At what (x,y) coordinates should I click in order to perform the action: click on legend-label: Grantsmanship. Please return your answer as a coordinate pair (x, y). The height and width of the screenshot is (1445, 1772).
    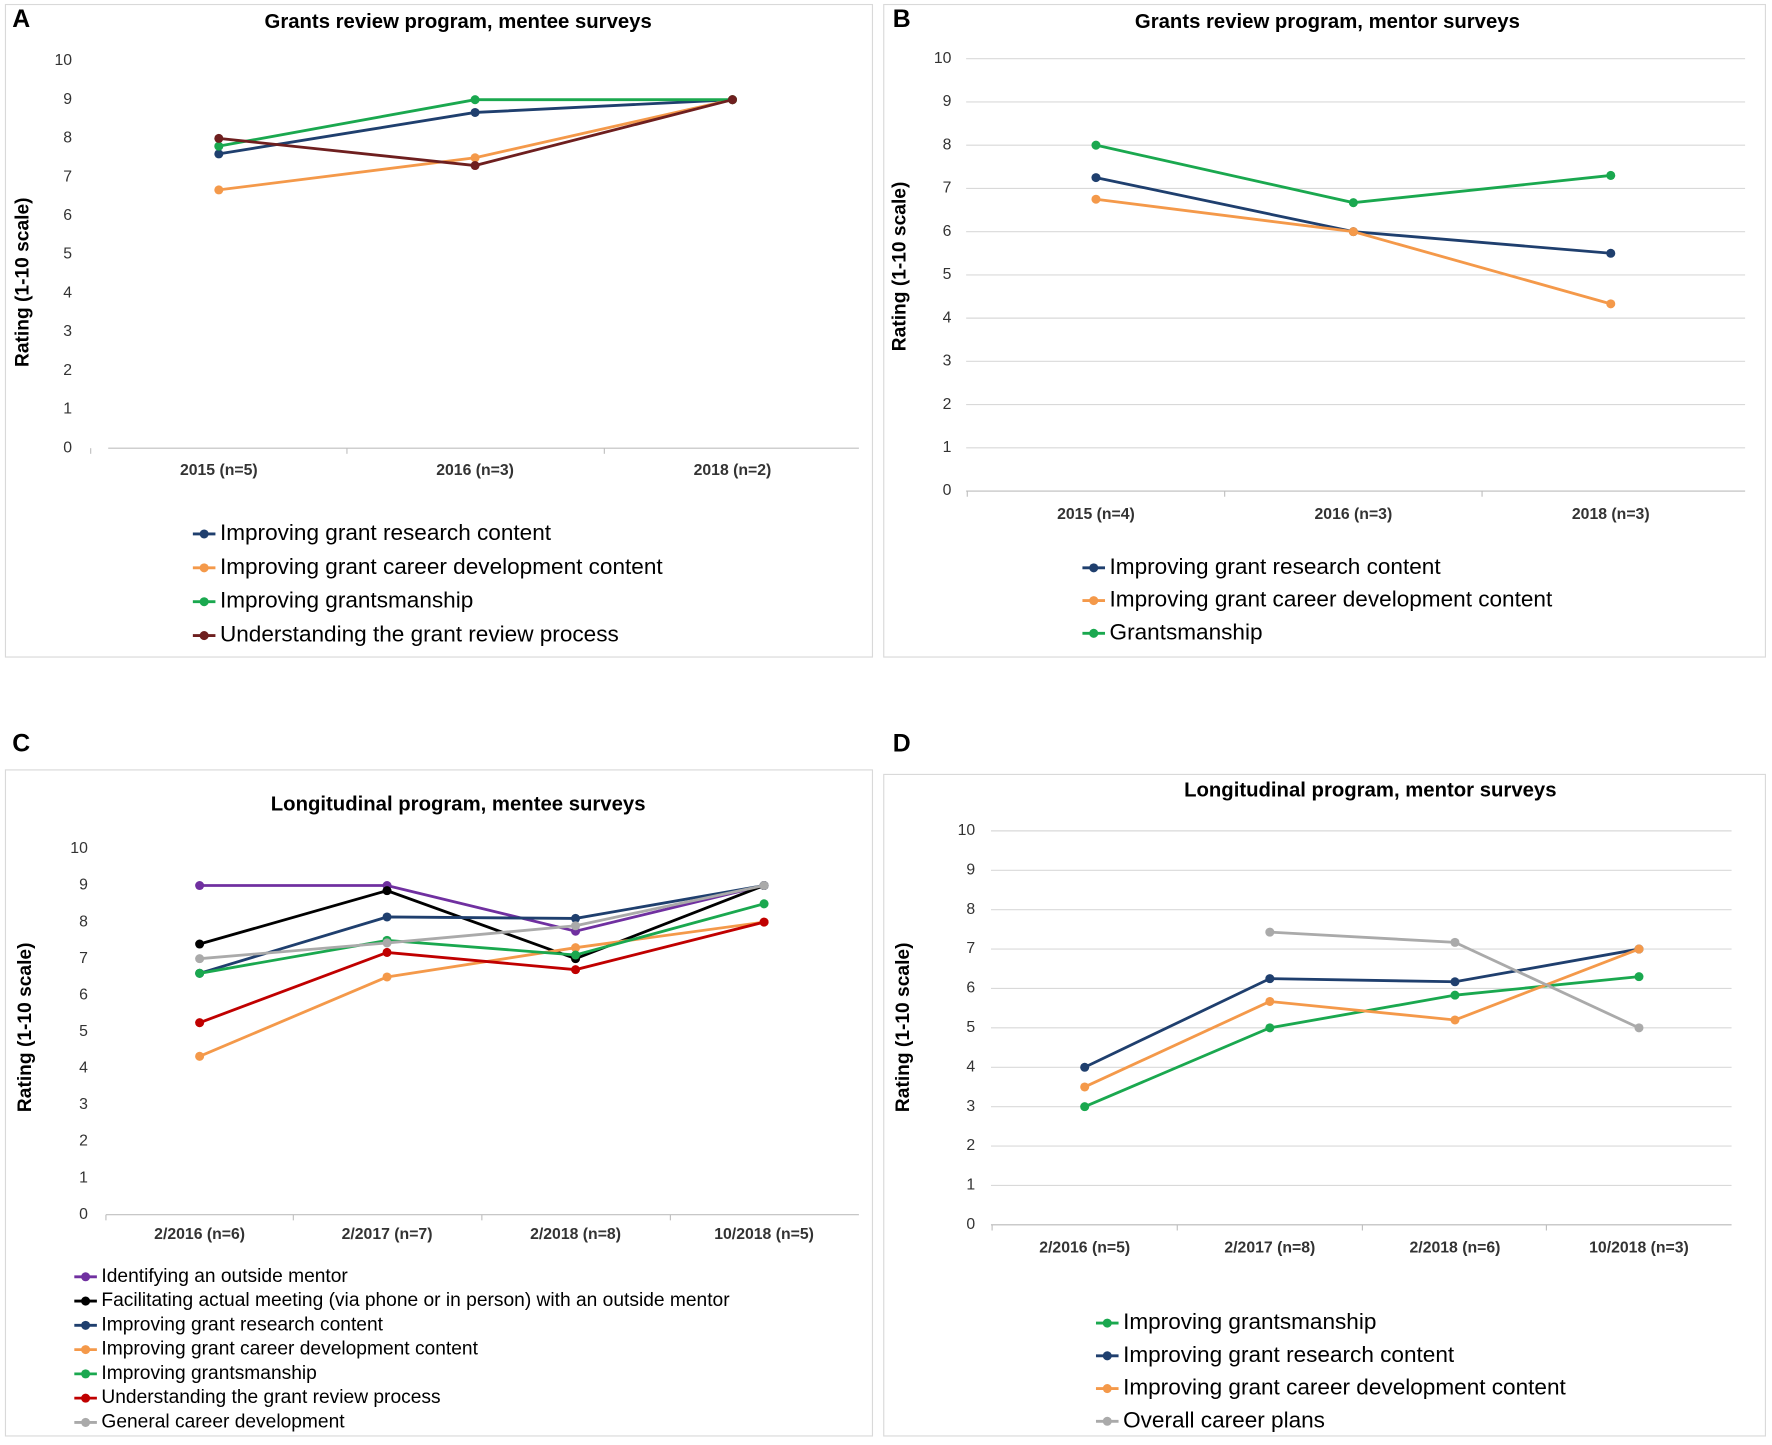
    Looking at the image, I should click on (1186, 631).